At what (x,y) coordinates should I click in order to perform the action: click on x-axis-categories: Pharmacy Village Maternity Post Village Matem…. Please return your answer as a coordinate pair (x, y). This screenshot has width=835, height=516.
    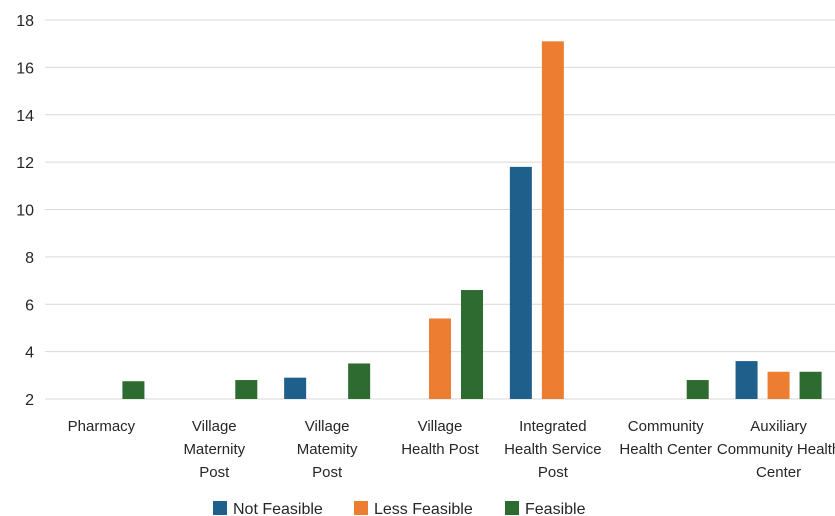
    Looking at the image, I should click on (451, 449).